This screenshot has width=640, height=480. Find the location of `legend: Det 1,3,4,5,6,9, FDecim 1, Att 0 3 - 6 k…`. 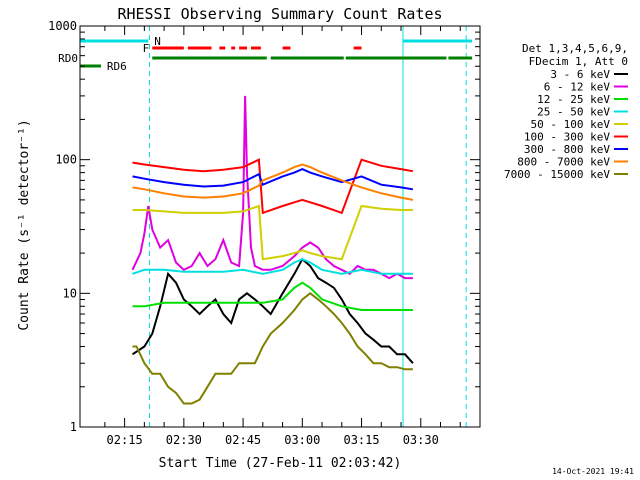

legend: Det 1,3,4,5,6,9, FDecim 1, Att 0 3 - 6 k… is located at coordinates (566, 111).